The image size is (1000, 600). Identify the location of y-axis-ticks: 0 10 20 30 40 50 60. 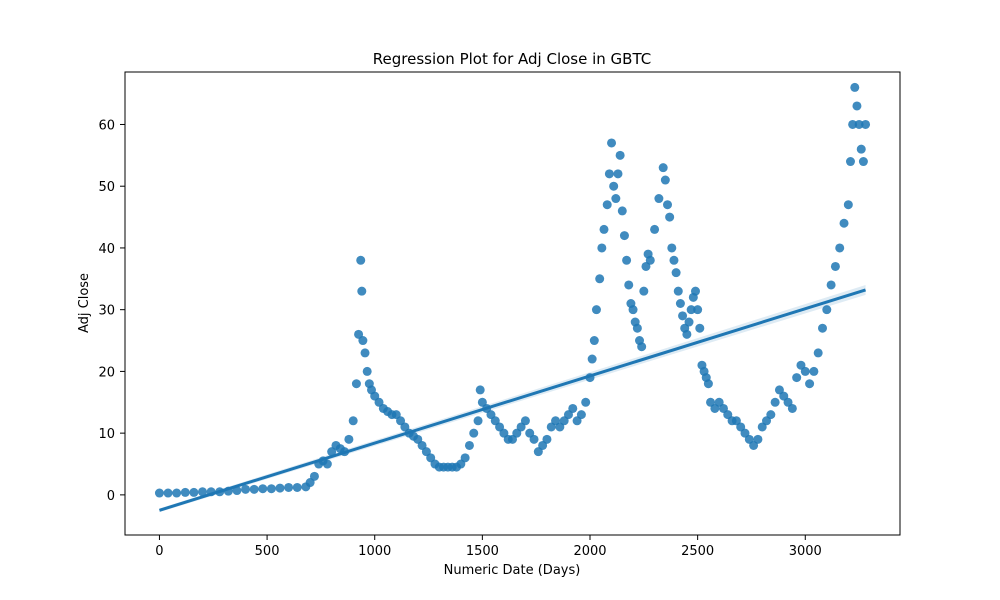
(111, 311).